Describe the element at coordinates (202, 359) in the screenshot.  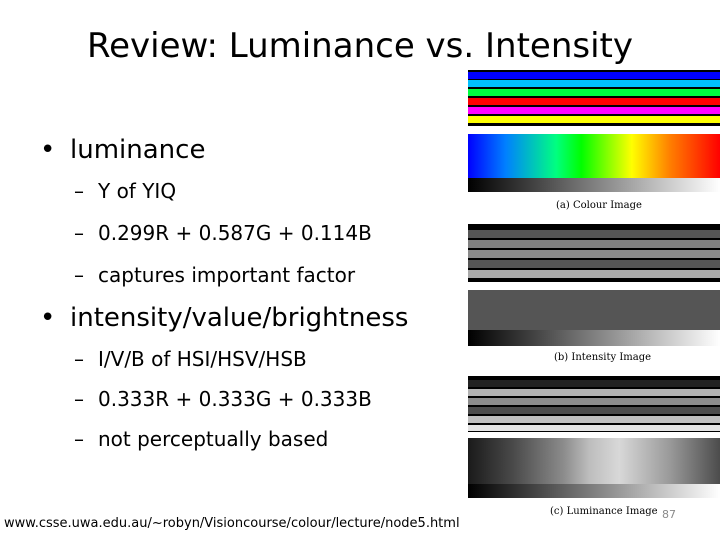
I see `subitem-text: I/V/B of HSI/HSV/HSB` at that location.